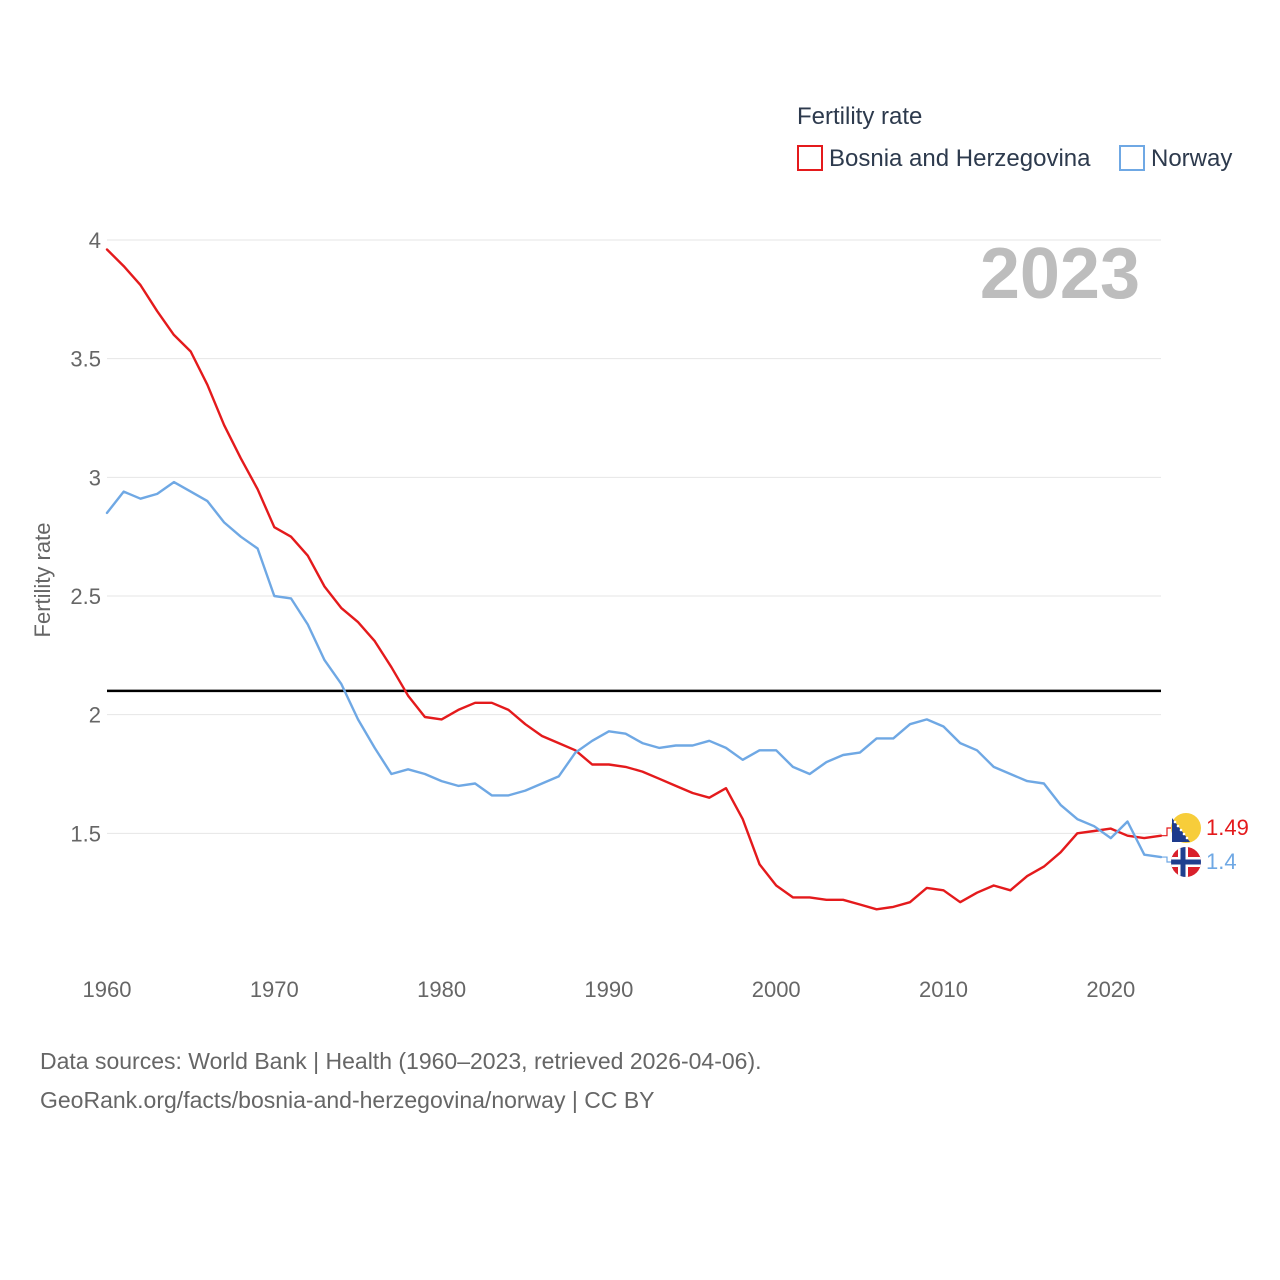 The height and width of the screenshot is (1280, 1280). Describe the element at coordinates (810, 158) in the screenshot. I see `legend-swatch-bosnia` at that location.